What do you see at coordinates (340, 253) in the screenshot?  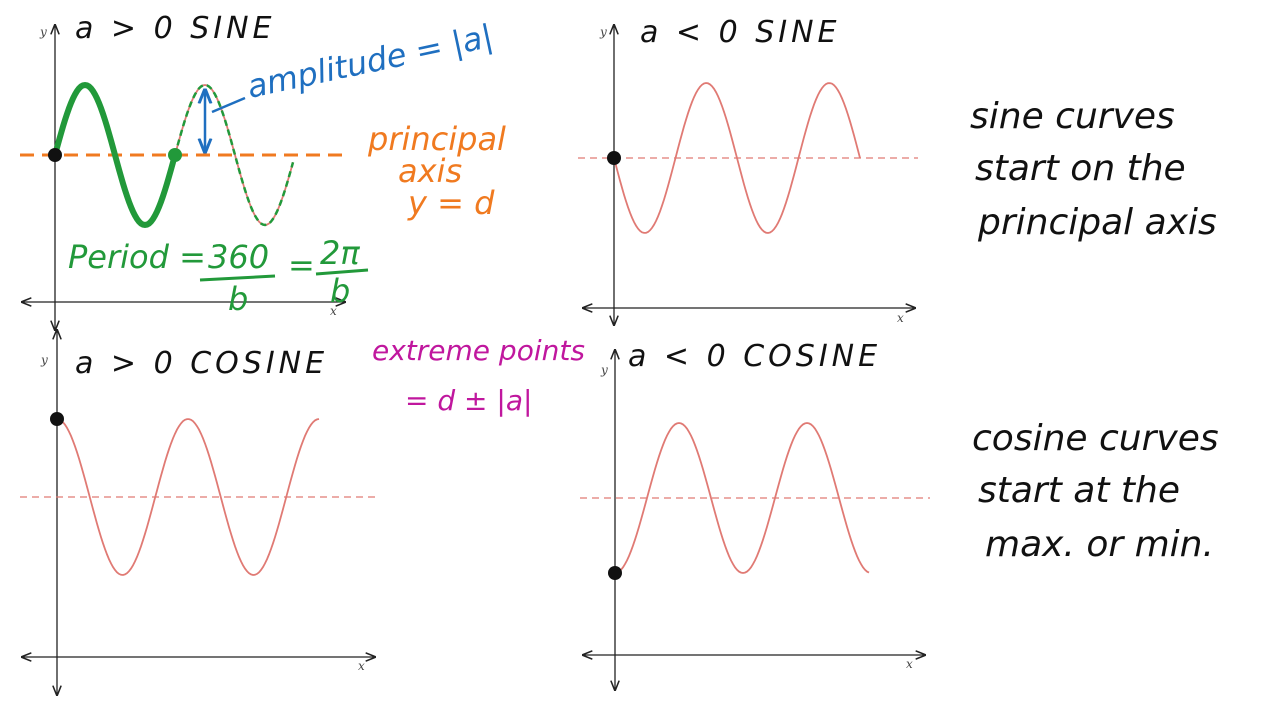 I see `fraction-num: 2π` at bounding box center [340, 253].